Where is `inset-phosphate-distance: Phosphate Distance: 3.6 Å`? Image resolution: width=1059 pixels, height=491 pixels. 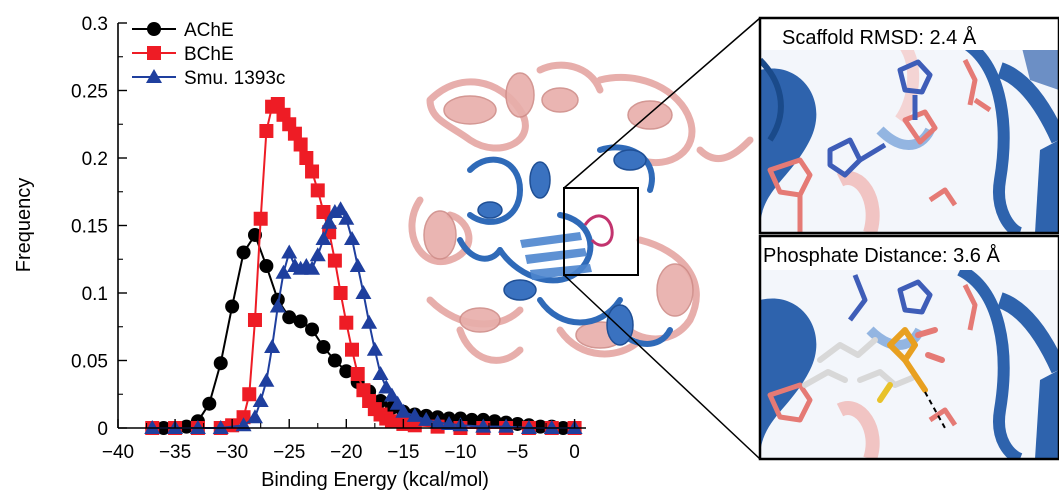
inset-phosphate-distance: Phosphate Distance: 3.6 Å is located at coordinates (908, 347).